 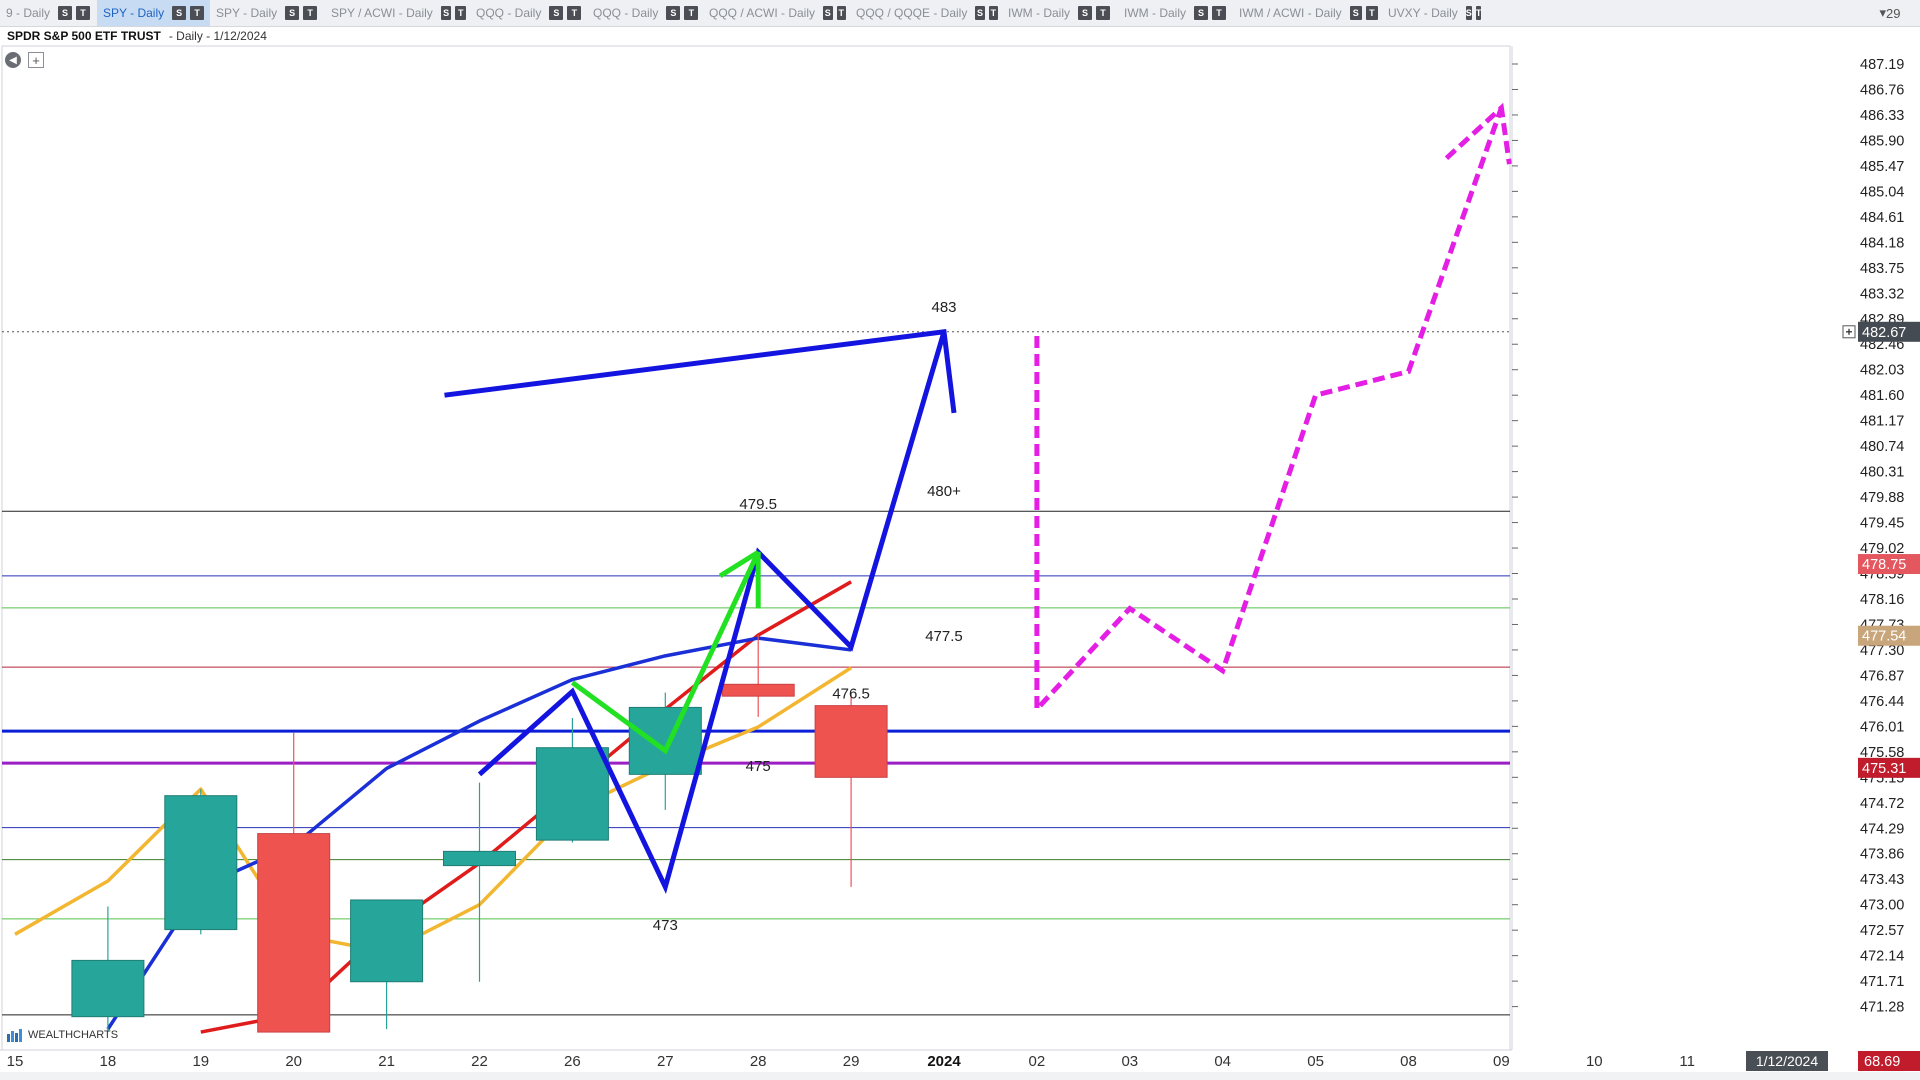 What do you see at coordinates (572, 1061) in the screenshot?
I see `x-tick-label: 26` at bounding box center [572, 1061].